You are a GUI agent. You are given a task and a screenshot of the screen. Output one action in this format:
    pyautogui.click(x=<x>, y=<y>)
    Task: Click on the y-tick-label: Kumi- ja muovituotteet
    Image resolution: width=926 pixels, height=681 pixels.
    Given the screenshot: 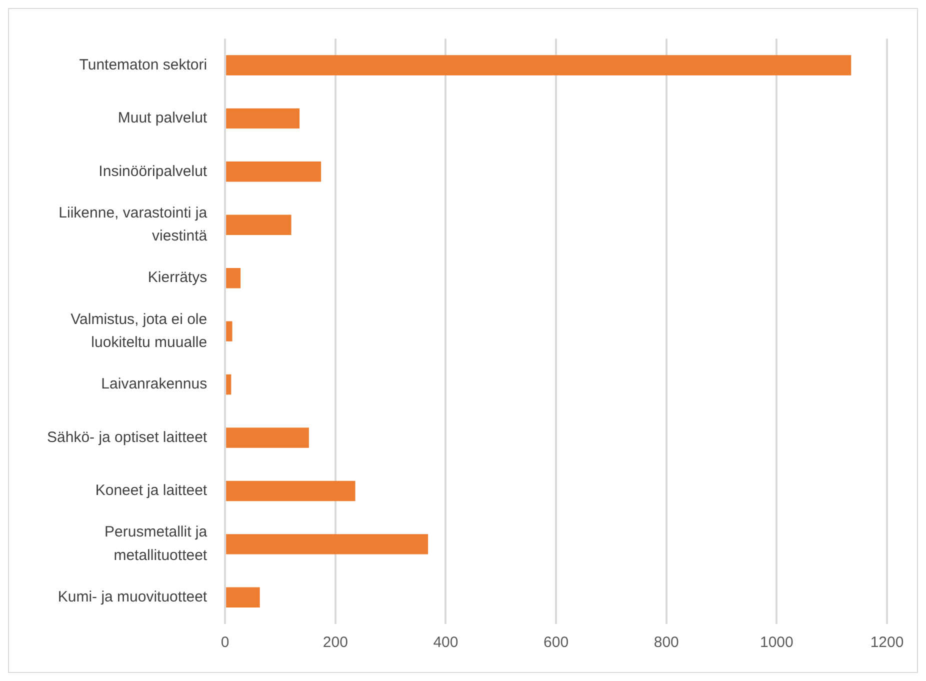 What is the action you would take?
    pyautogui.click(x=133, y=597)
    